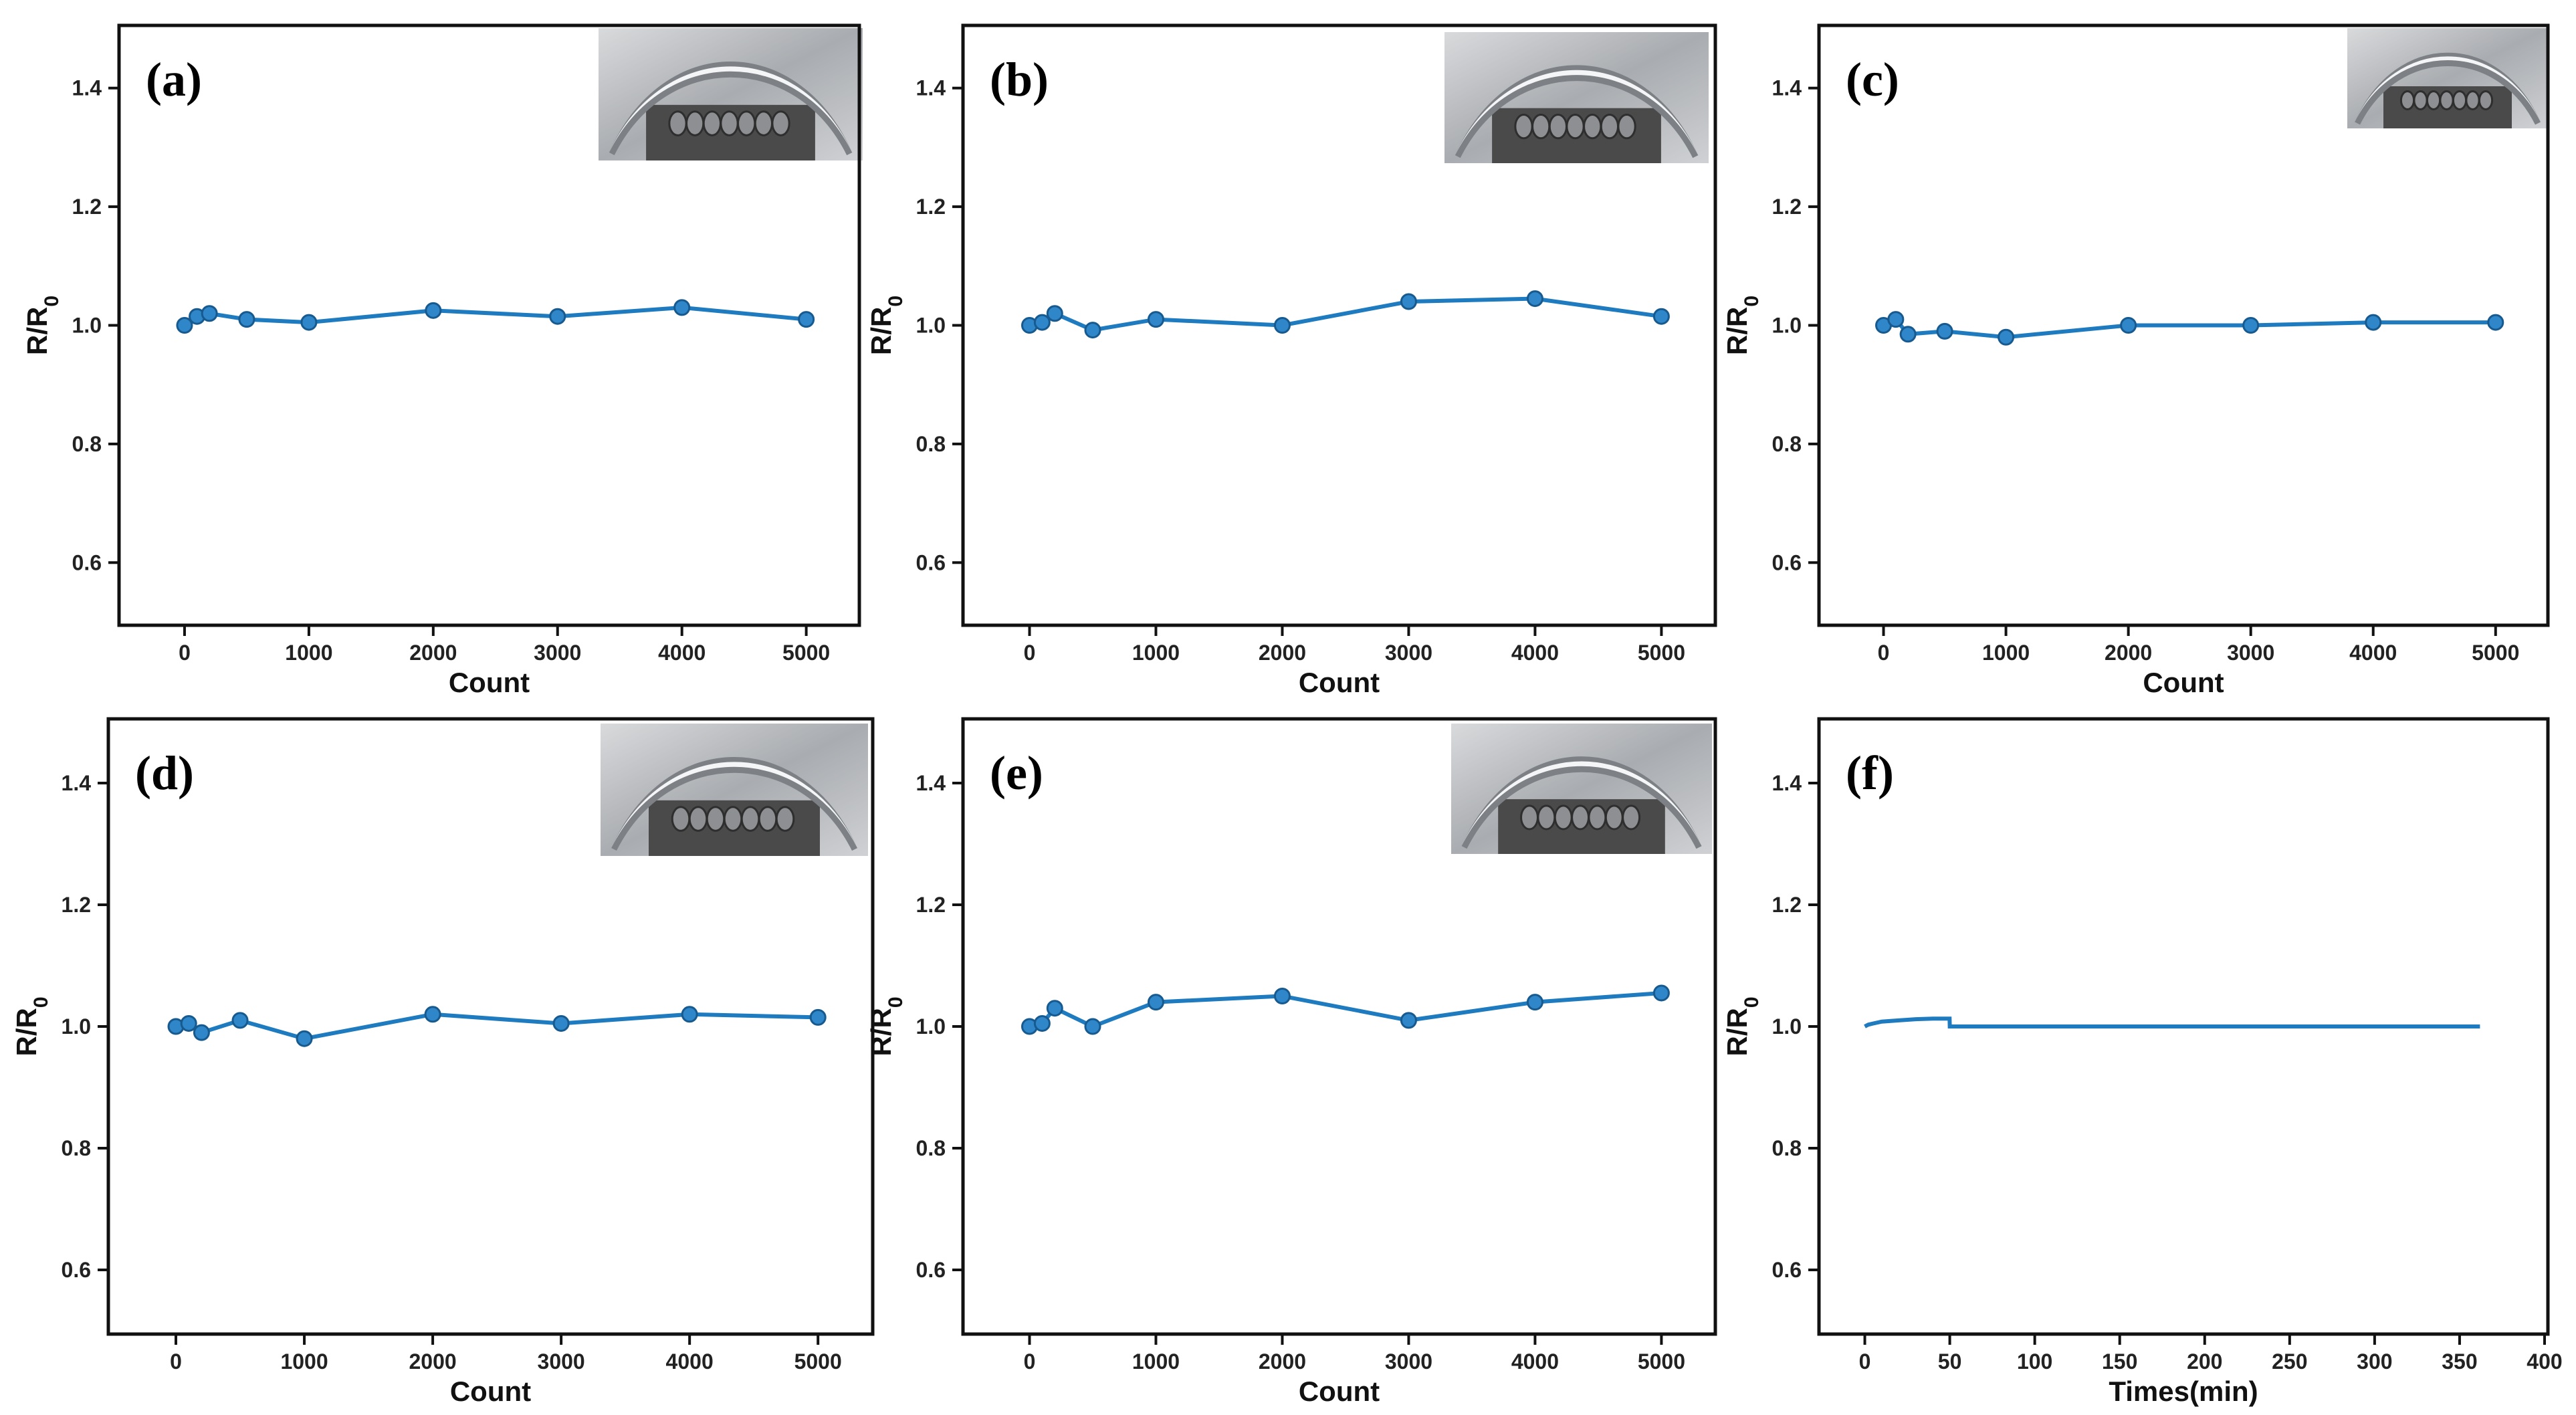 This screenshot has height=1415, width=2576. What do you see at coordinates (1870, 773) in the screenshot?
I see `panel-label: (f)` at bounding box center [1870, 773].